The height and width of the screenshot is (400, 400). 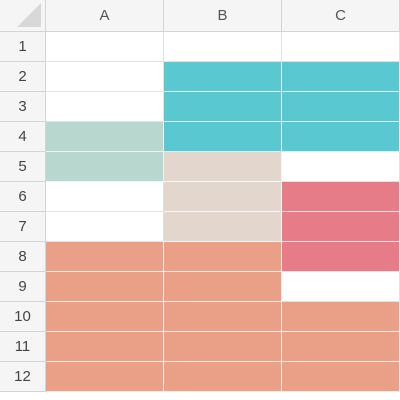 I want to click on cell-c5, so click(x=341, y=167).